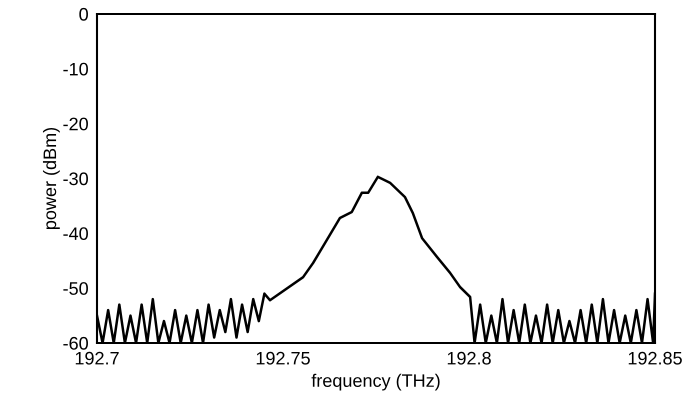 The width and height of the screenshot is (689, 418). Describe the element at coordinates (97, 358) in the screenshot. I see `x-tick-label: 192.7` at that location.